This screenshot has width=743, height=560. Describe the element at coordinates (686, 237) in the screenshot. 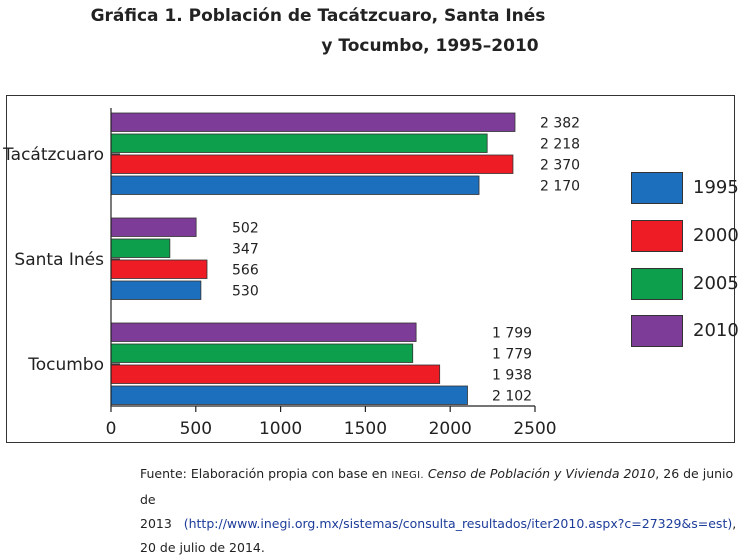

I see `legend-item-2000: 2000` at that location.